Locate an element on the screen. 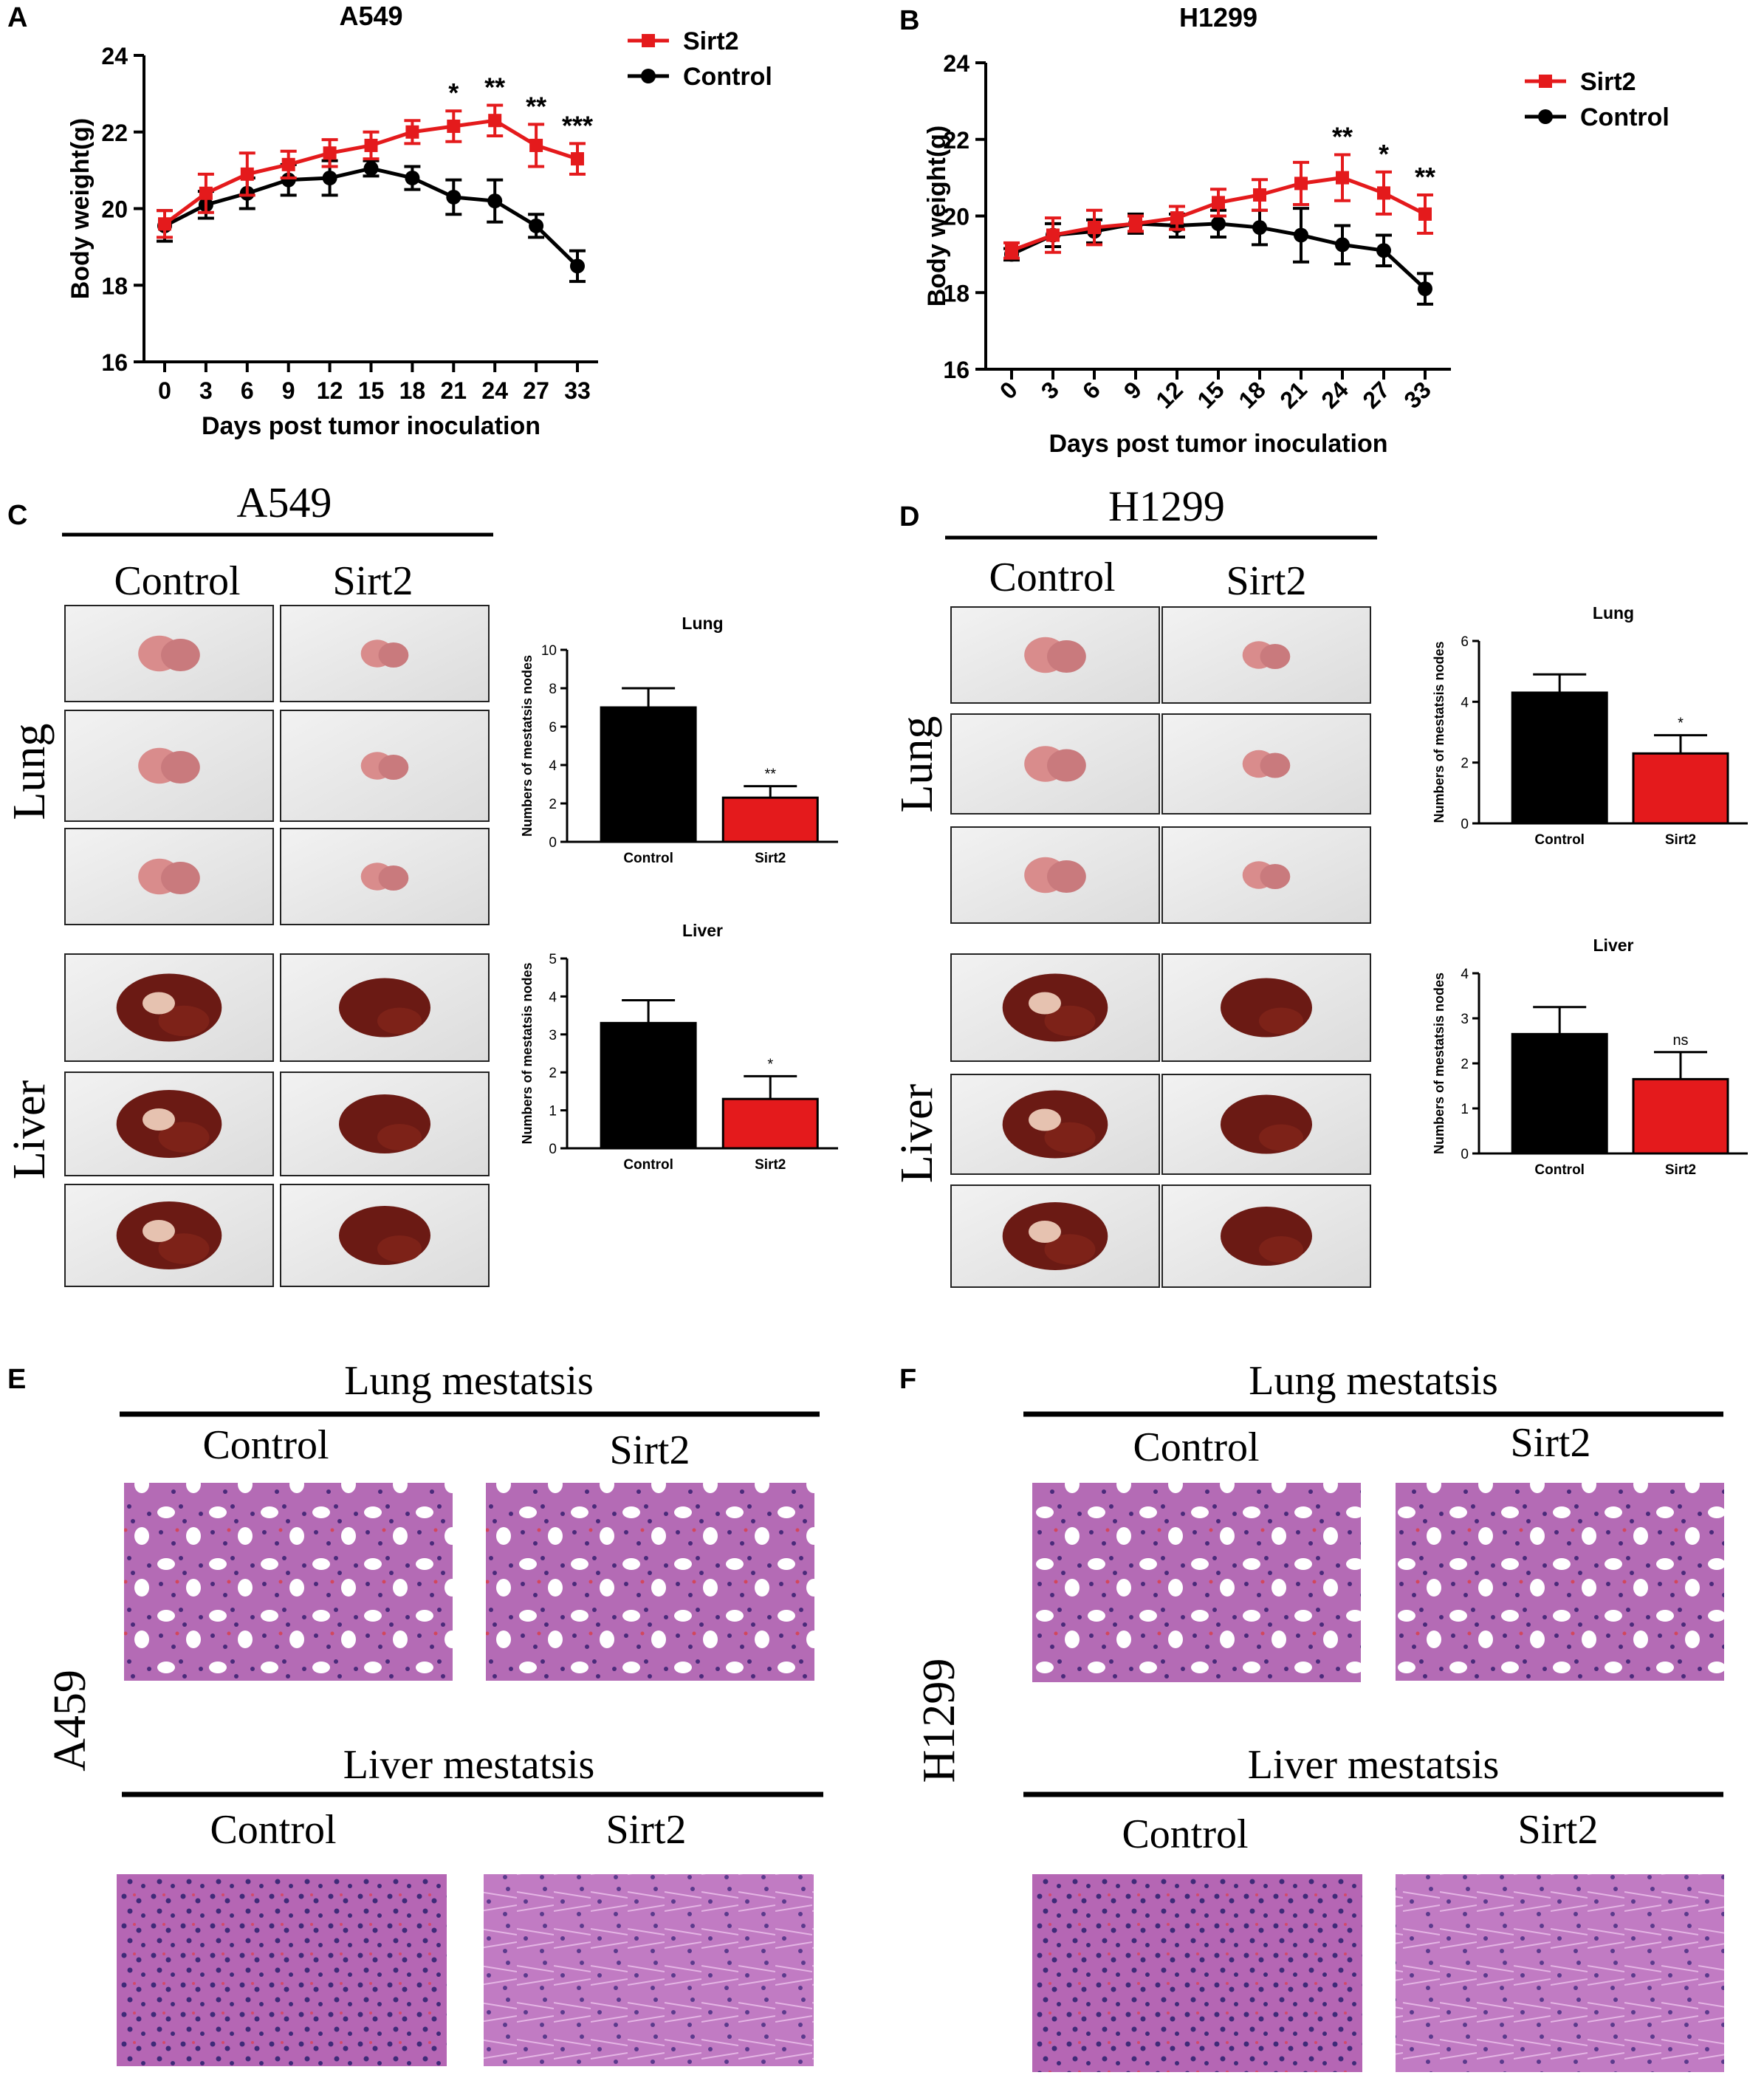 The image size is (1764, 2078). y-tick-label: 10 is located at coordinates (549, 651).